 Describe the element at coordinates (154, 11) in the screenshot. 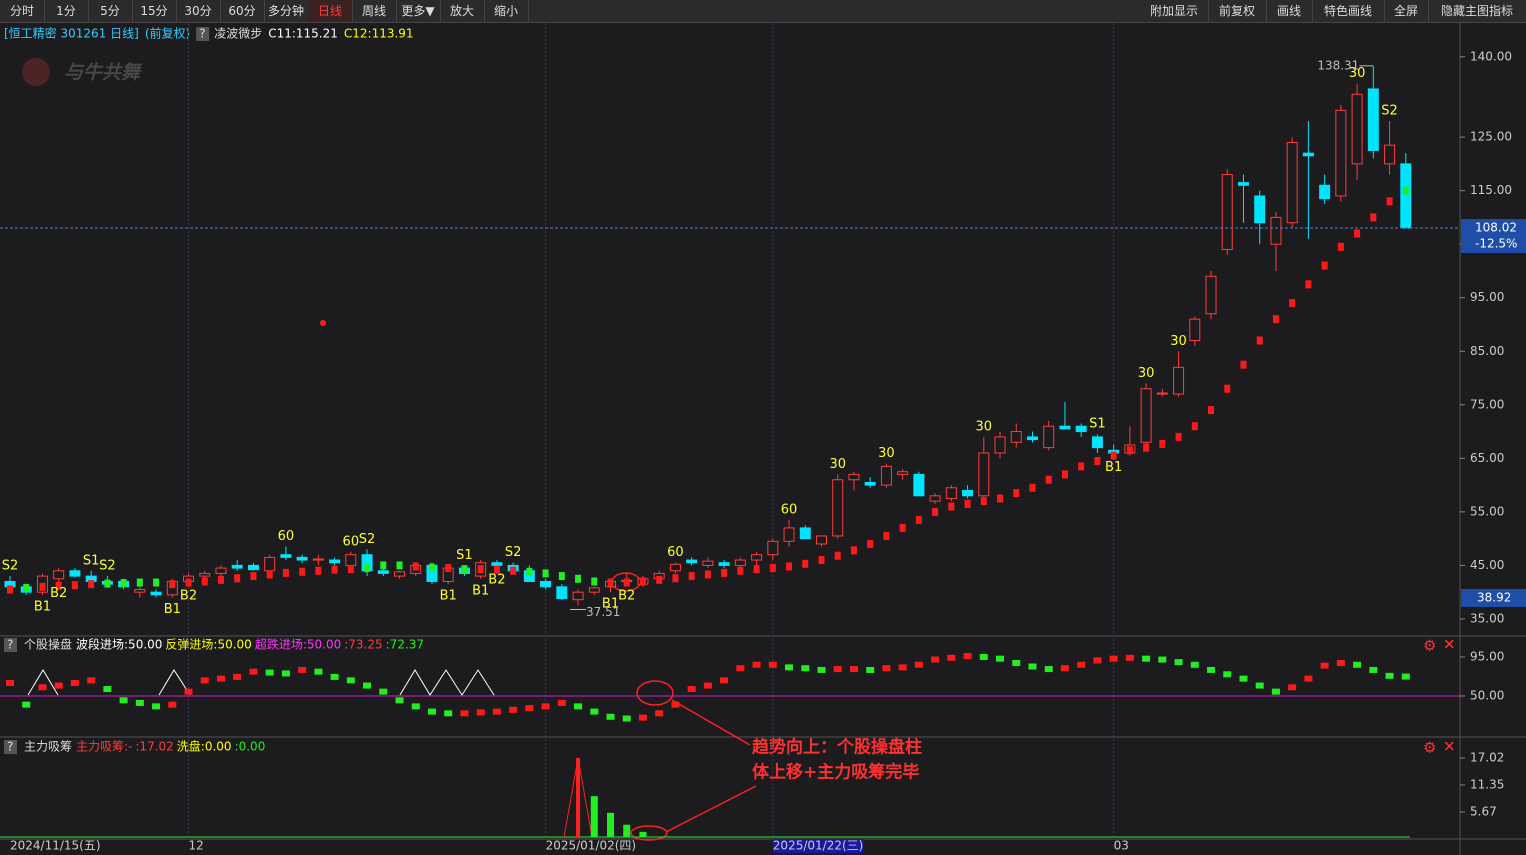

I see `toolbar-button: 15分` at that location.